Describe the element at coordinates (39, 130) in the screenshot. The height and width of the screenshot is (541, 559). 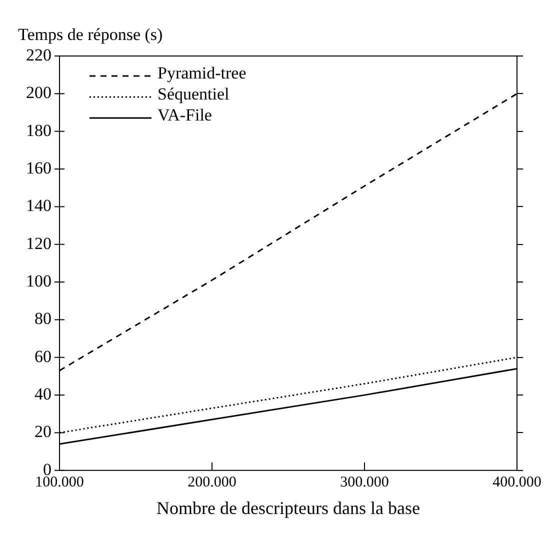
I see `y-tick-label: 180` at that location.